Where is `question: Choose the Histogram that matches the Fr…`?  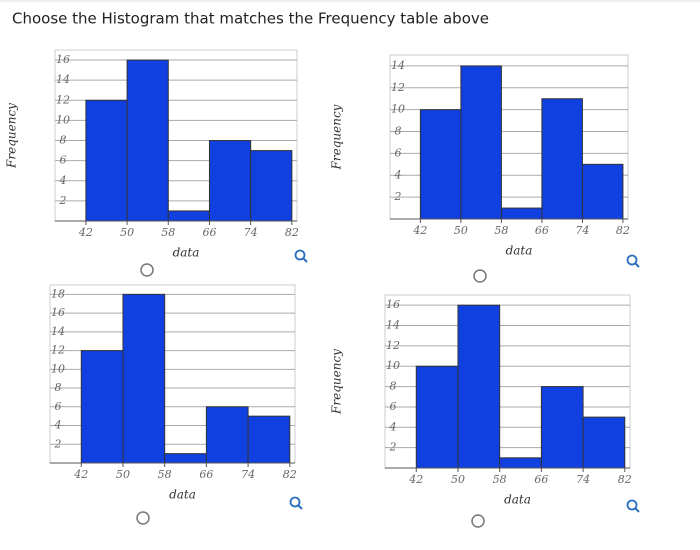 question: Choose the Histogram that matches the Fr… is located at coordinates (250, 19).